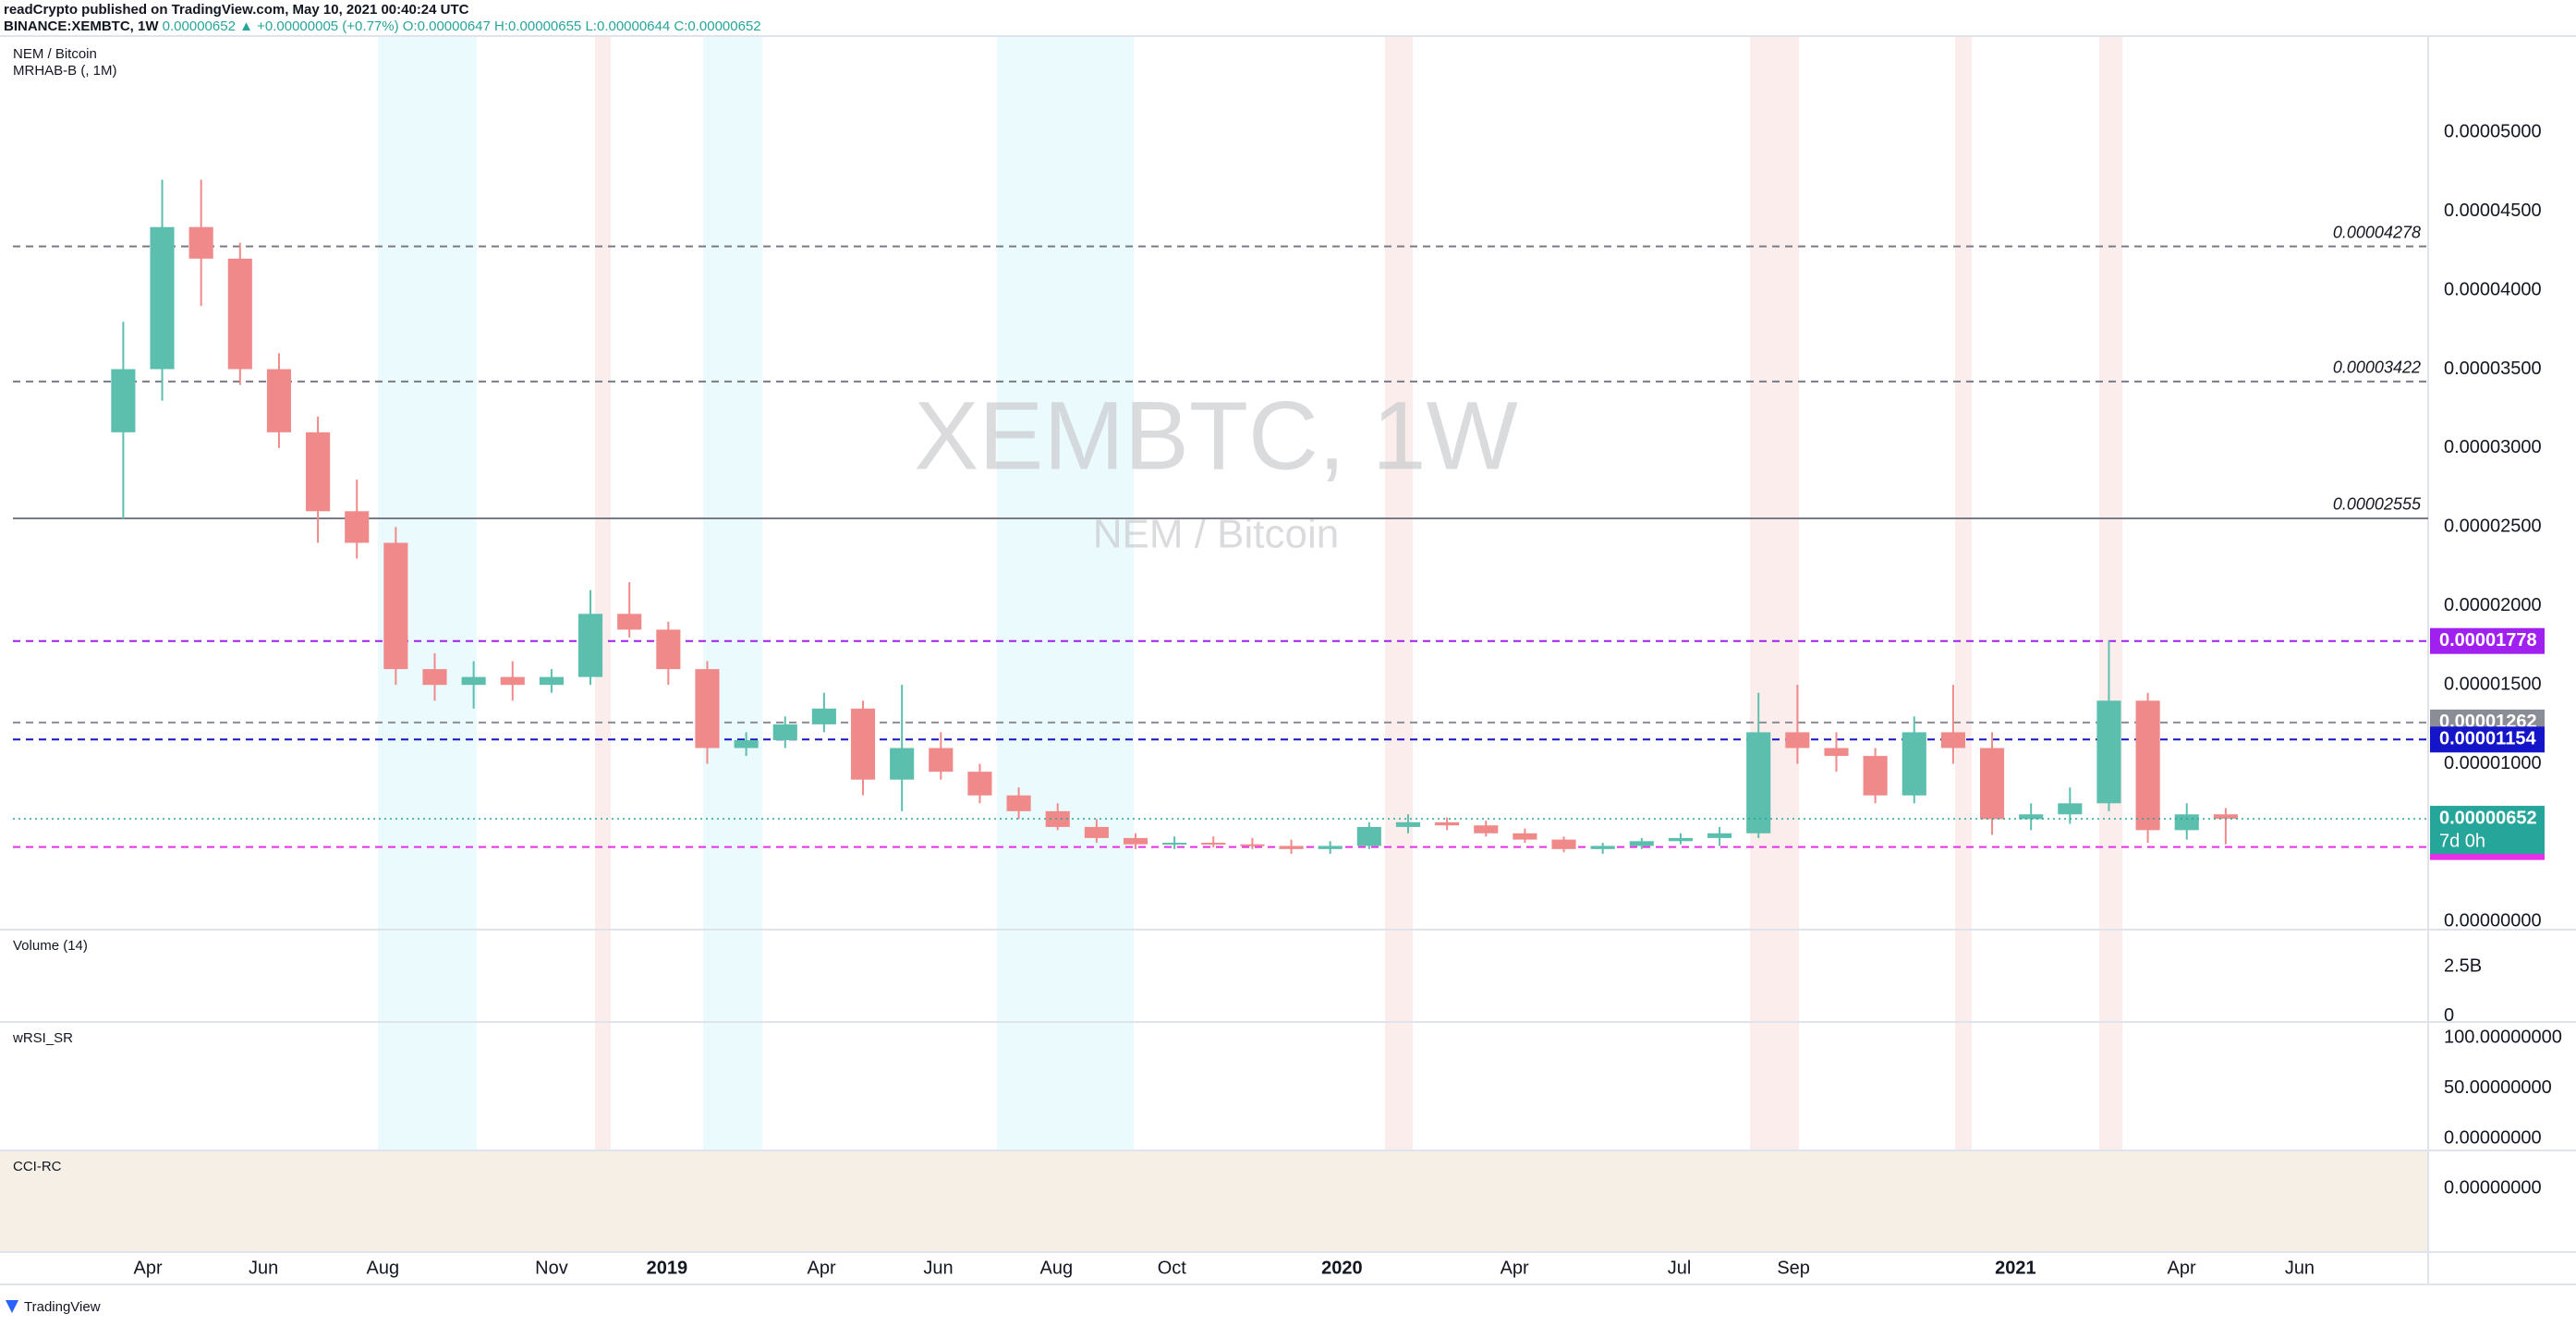  Describe the element at coordinates (2503, 1038) in the screenshot. I see `y-tick-label: 100.00000000` at that location.